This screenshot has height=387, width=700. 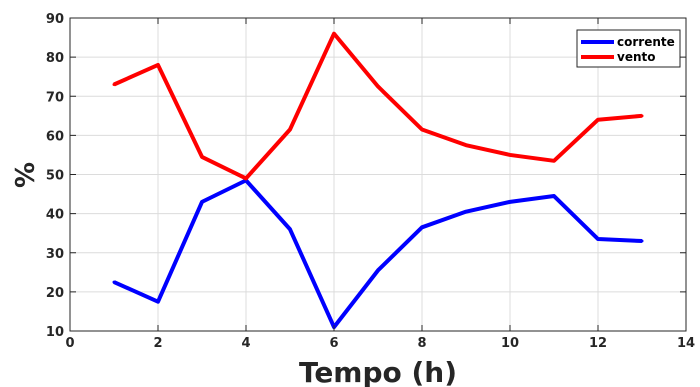 I want to click on x-tick-label: 10, so click(x=510, y=343).